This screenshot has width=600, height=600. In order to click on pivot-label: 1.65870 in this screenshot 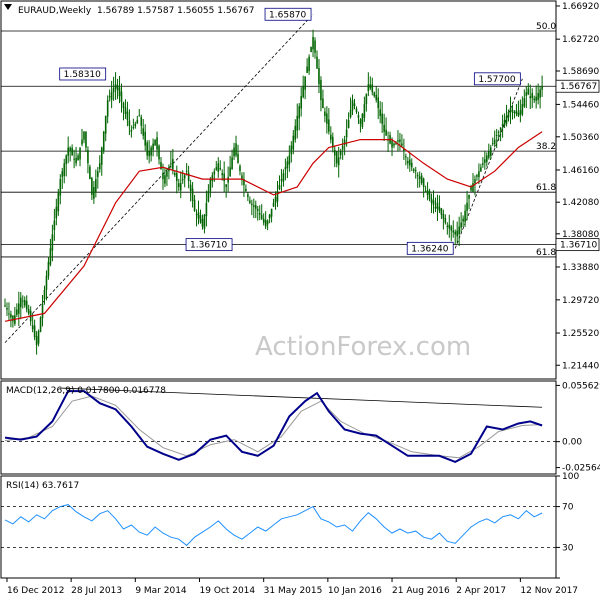, I will do `click(287, 15)`.